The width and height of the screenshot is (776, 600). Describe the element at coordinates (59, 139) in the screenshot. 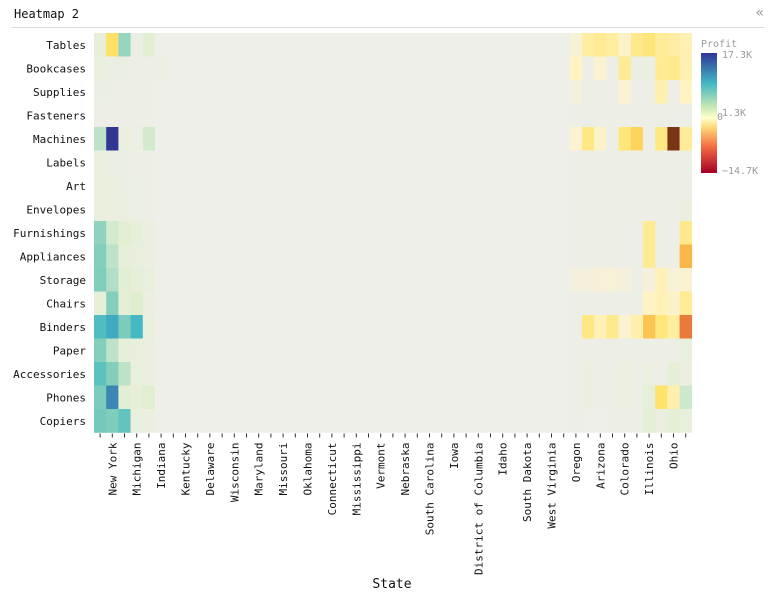

I see `row-label: Machines` at that location.